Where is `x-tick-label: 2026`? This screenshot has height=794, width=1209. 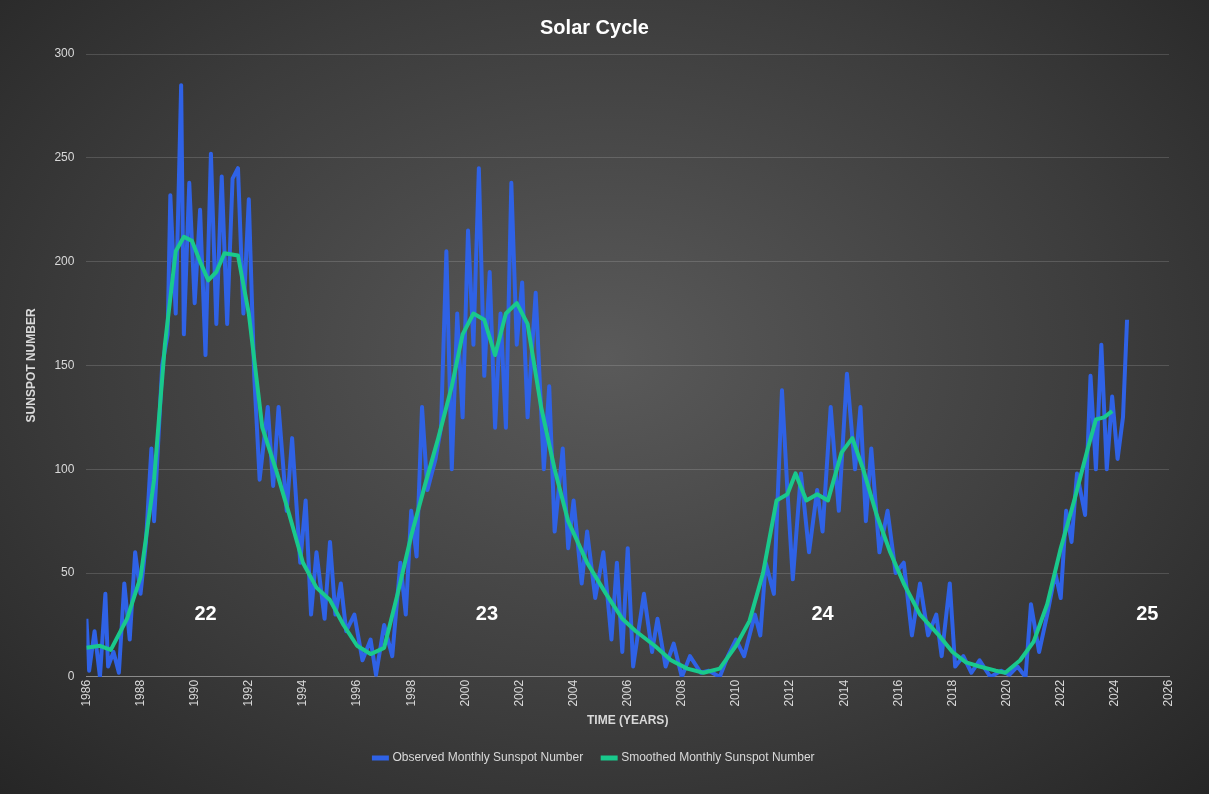 x-tick-label: 2026 is located at coordinates (1168, 693).